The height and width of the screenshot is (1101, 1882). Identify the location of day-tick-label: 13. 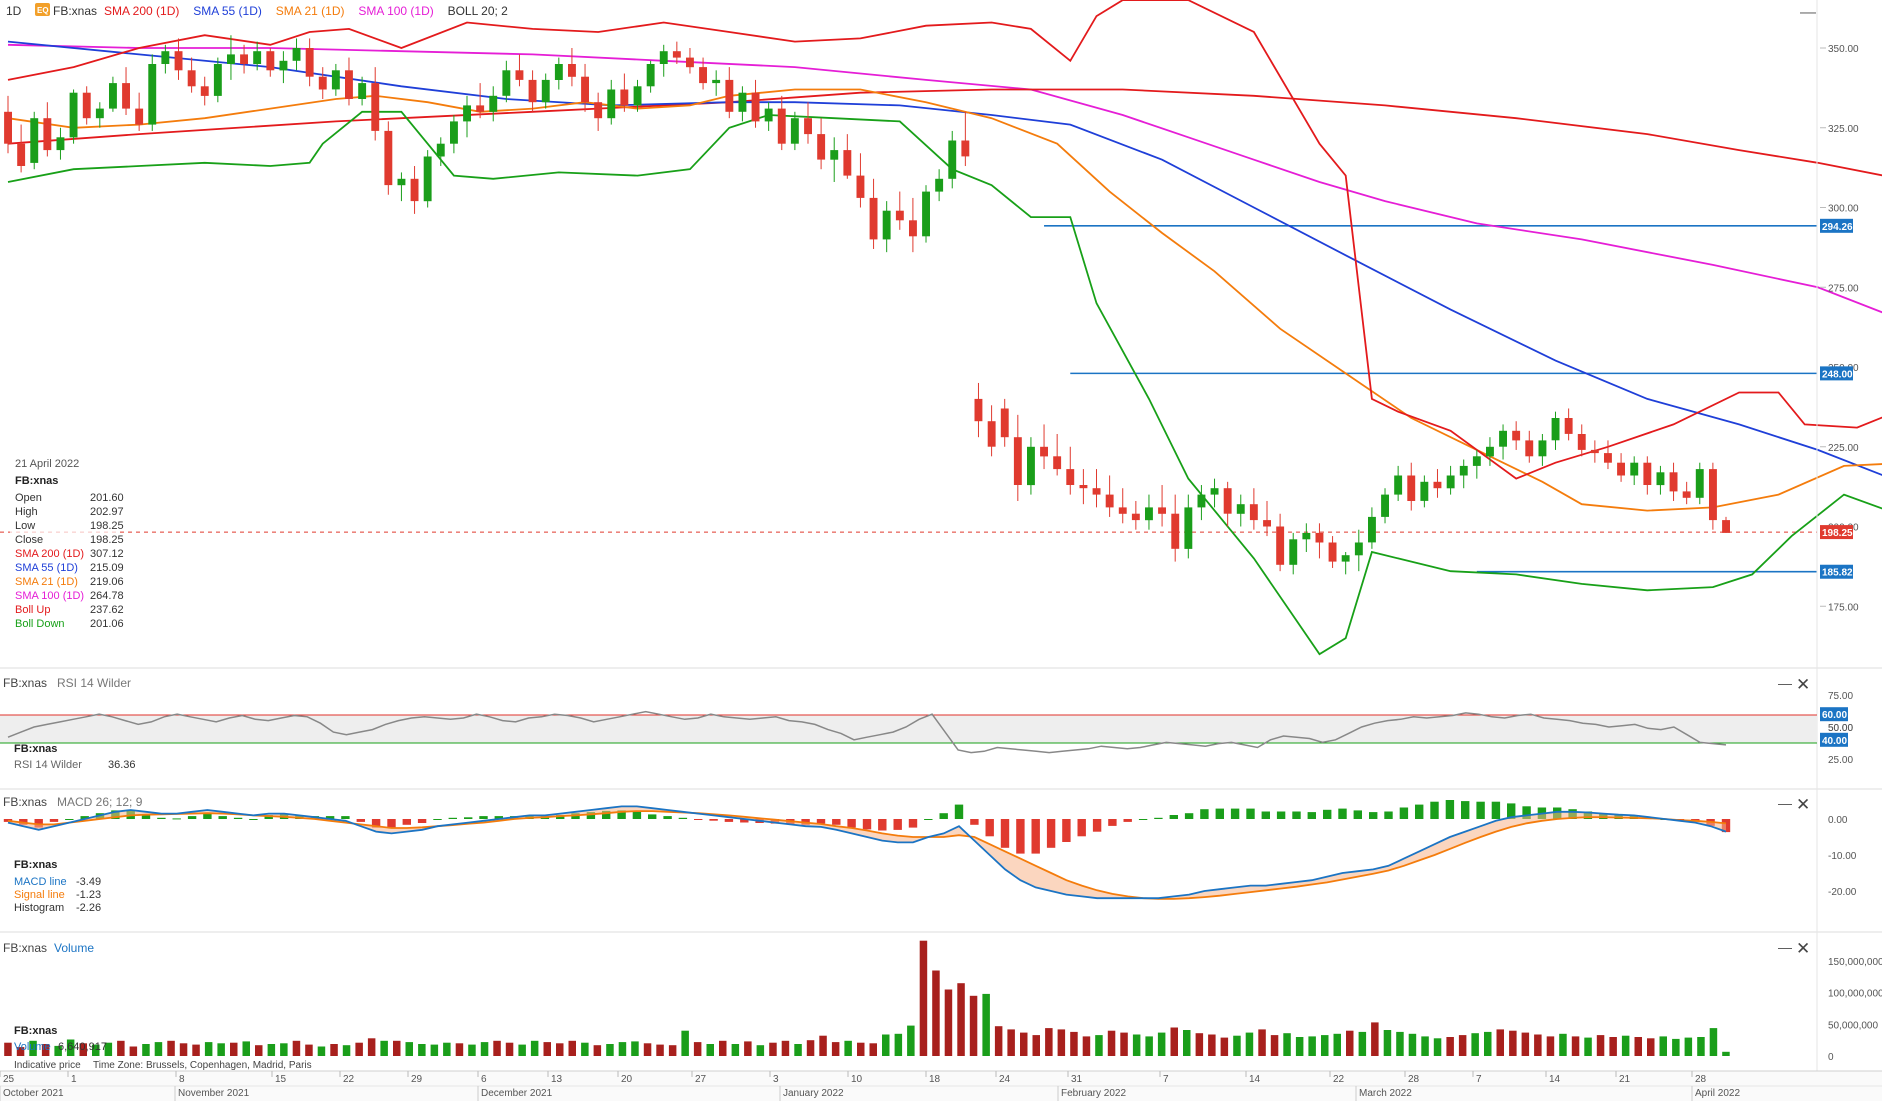
(557, 1079).